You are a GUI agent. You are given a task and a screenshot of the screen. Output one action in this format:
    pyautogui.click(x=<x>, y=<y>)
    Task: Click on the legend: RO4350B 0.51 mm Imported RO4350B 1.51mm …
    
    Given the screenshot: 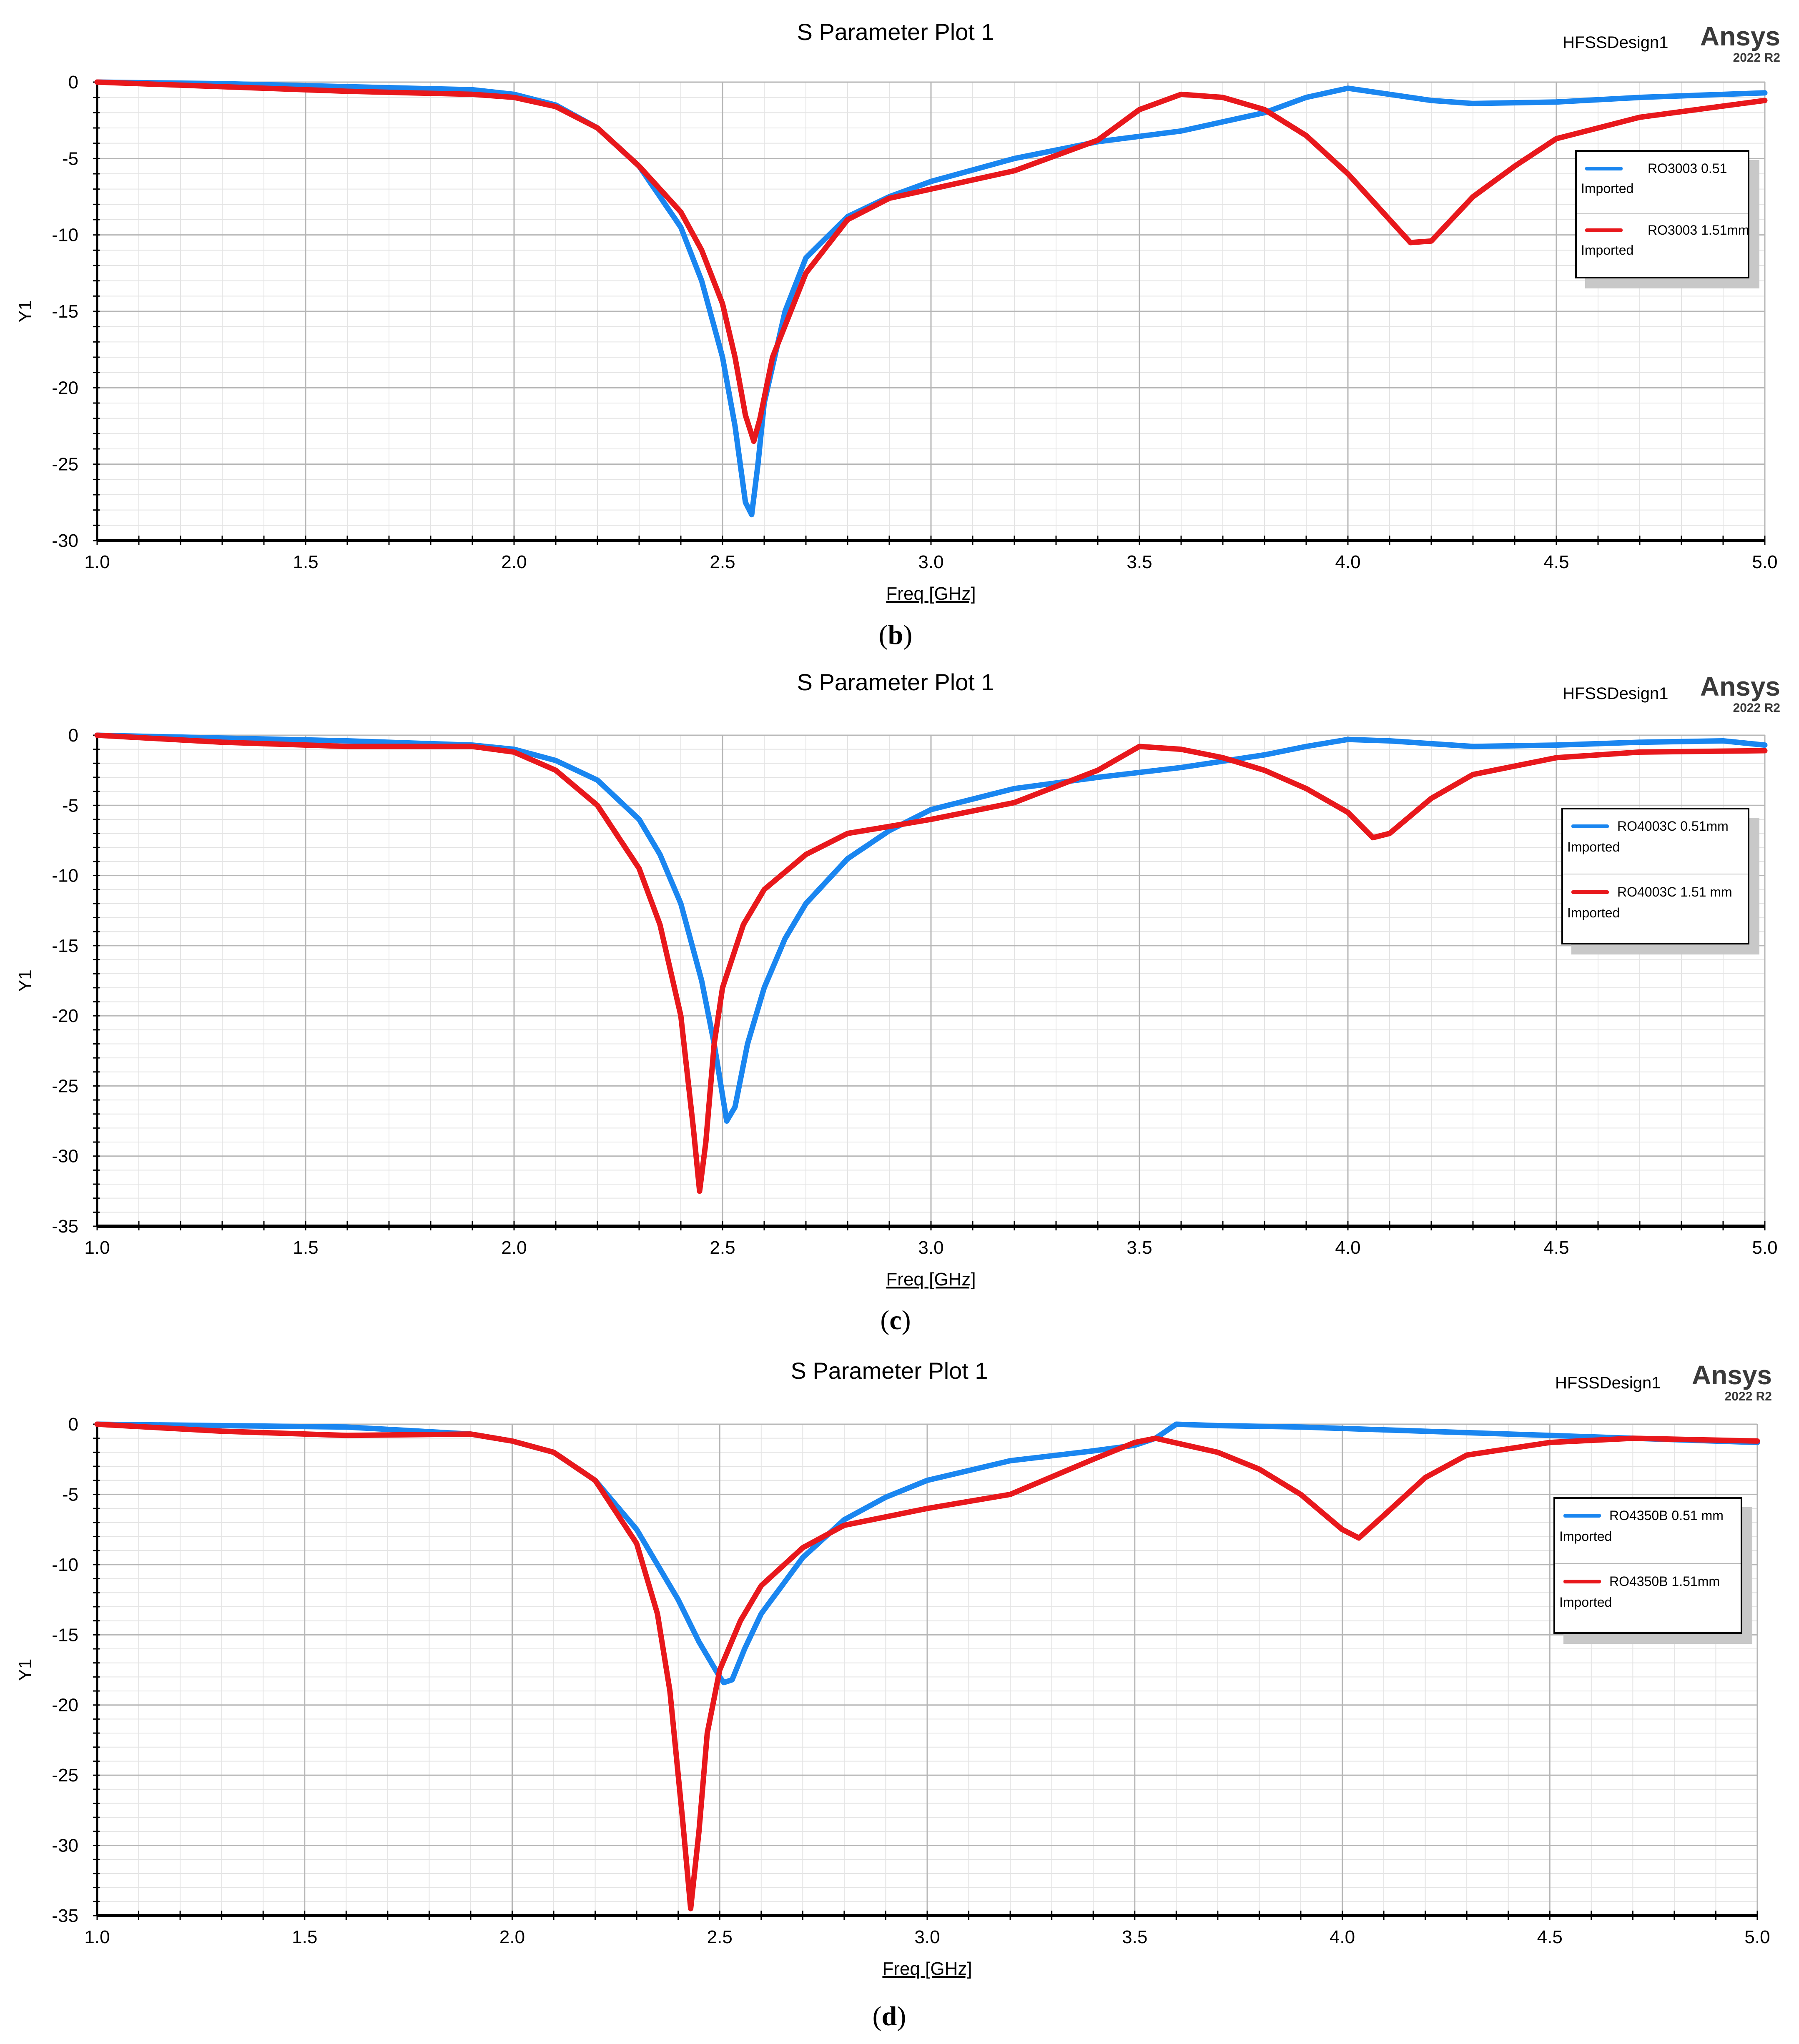 What is the action you would take?
    pyautogui.click(x=1647, y=1566)
    